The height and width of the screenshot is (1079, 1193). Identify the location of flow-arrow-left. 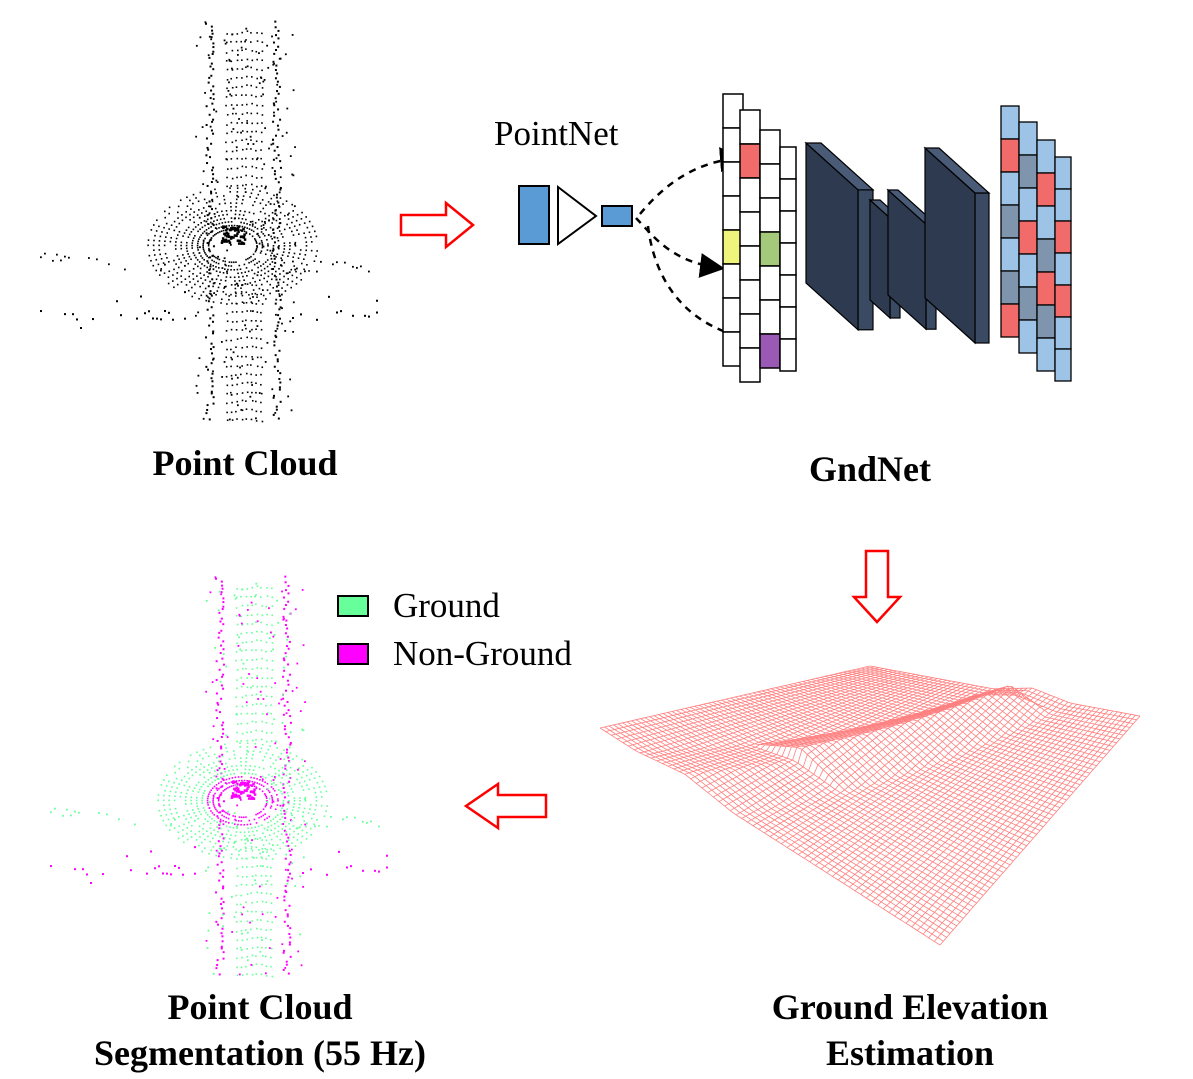
(505, 806).